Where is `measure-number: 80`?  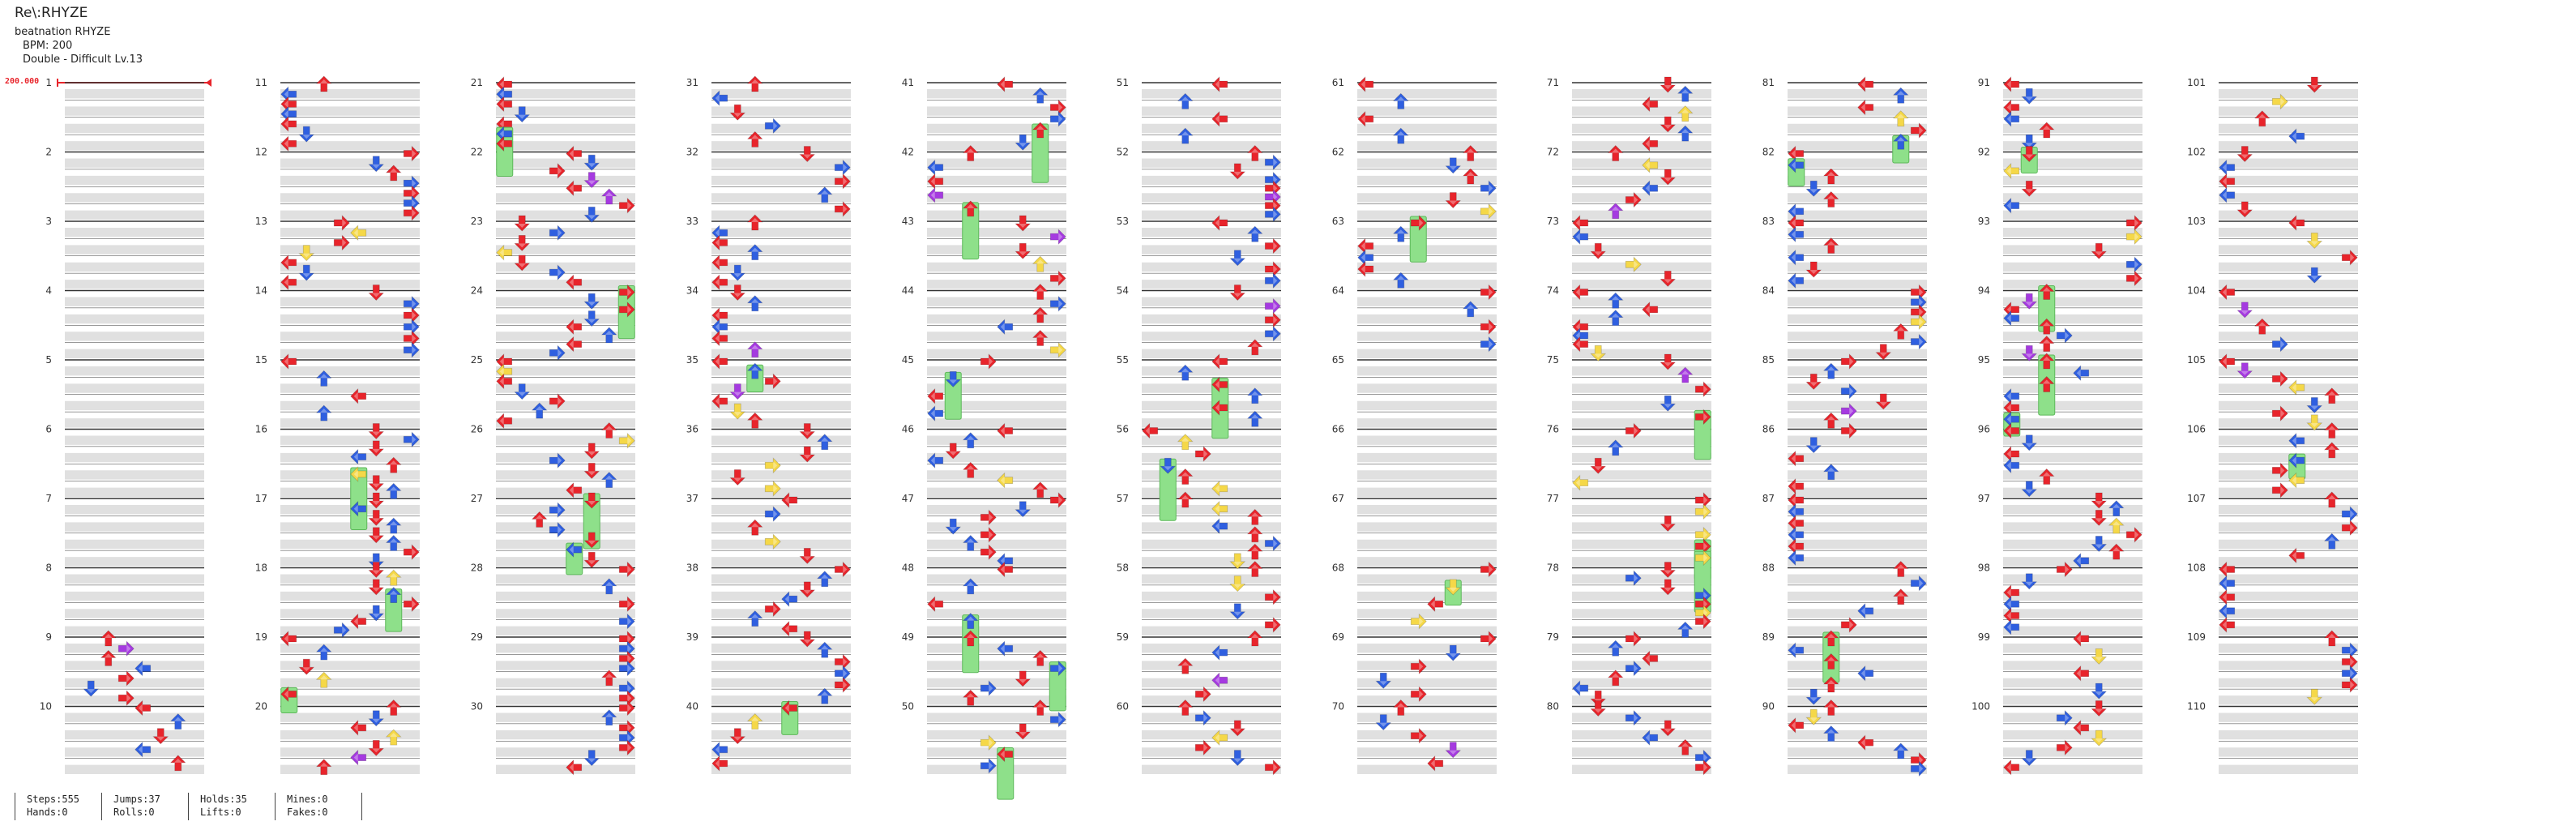
measure-number: 80 is located at coordinates (1553, 707).